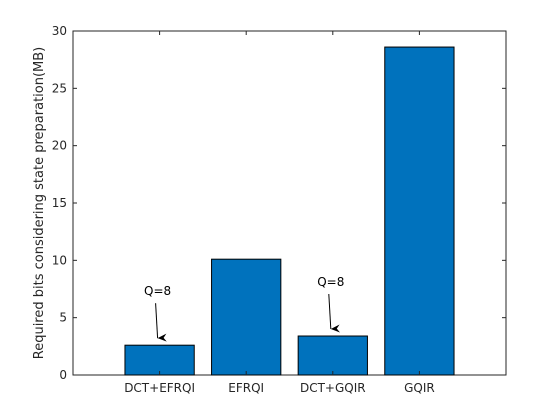 This screenshot has height=420, width=560. Describe the element at coordinates (63, 375) in the screenshot. I see `y-tick-label: 0` at that location.